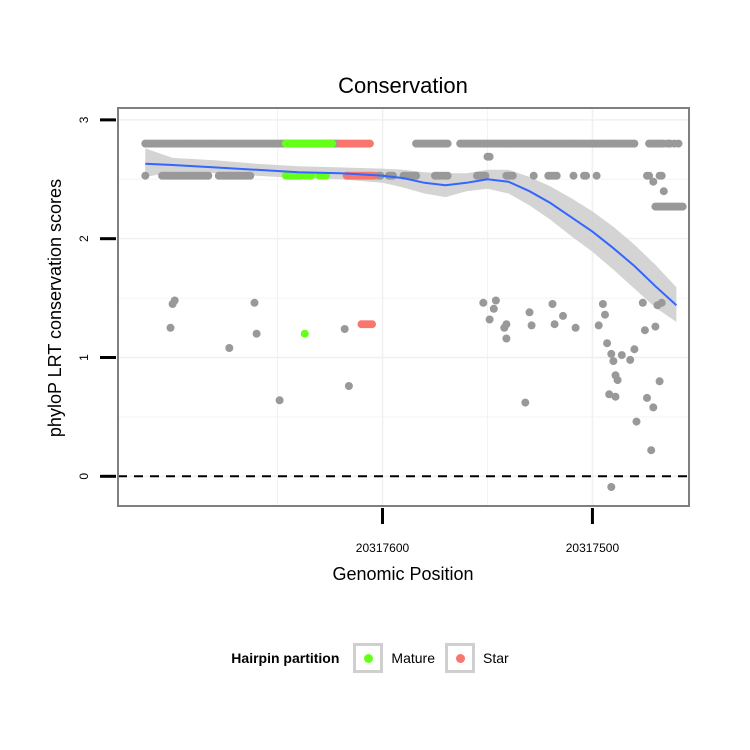  Describe the element at coordinates (496, 658) in the screenshot. I see `legend-label-star: Star` at that location.